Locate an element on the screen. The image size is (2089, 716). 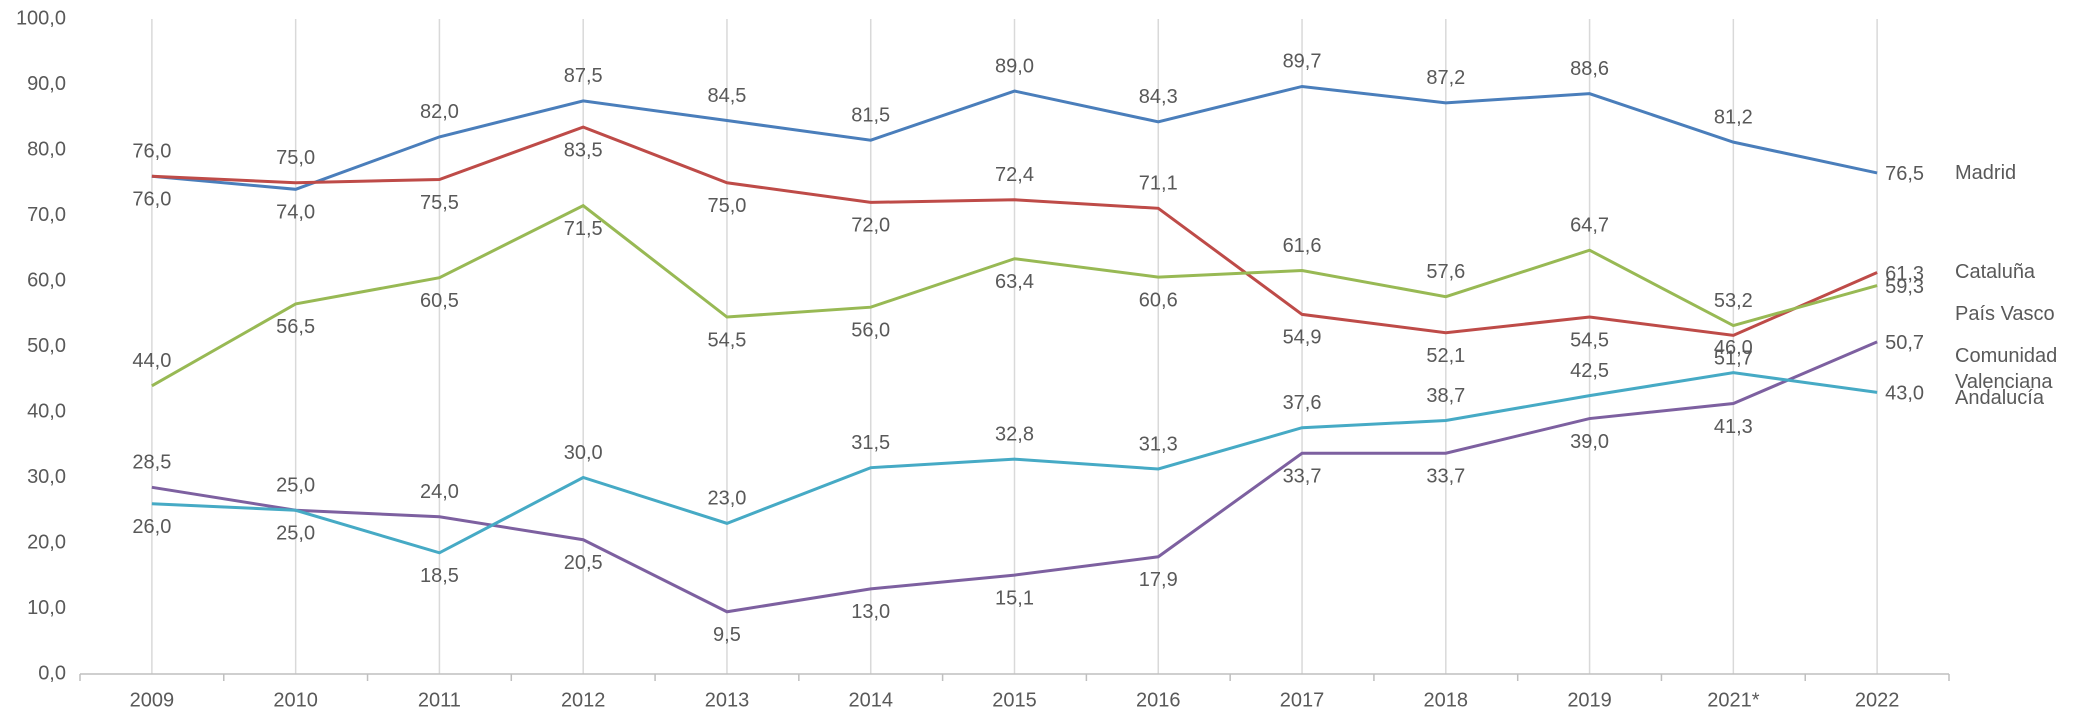
y-tick-label: 50,0 is located at coordinates (46, 346).